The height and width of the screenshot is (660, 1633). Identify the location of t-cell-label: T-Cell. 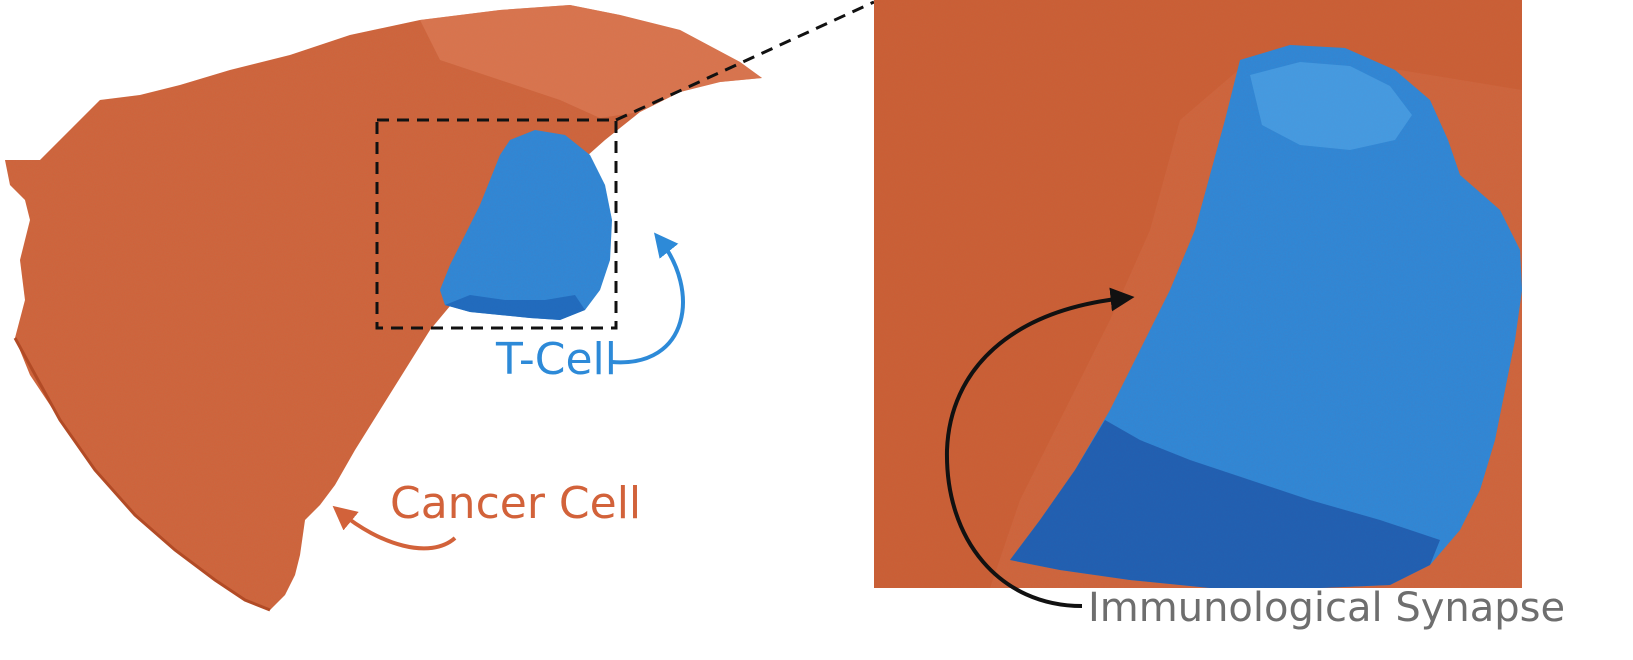
(556, 359).